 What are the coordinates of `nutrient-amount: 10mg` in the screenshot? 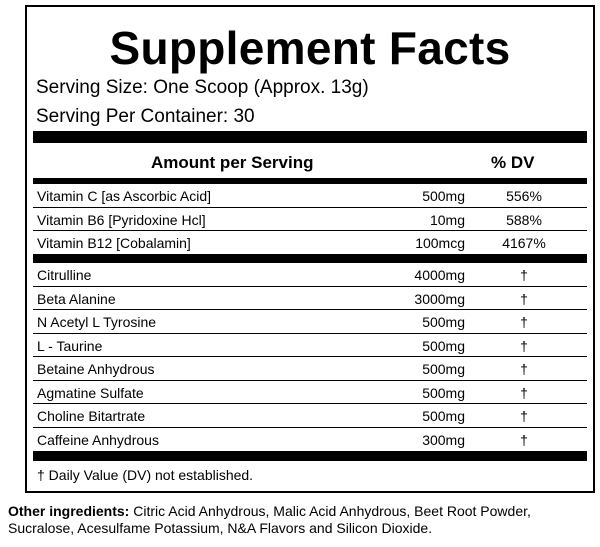 It's located at (447, 219).